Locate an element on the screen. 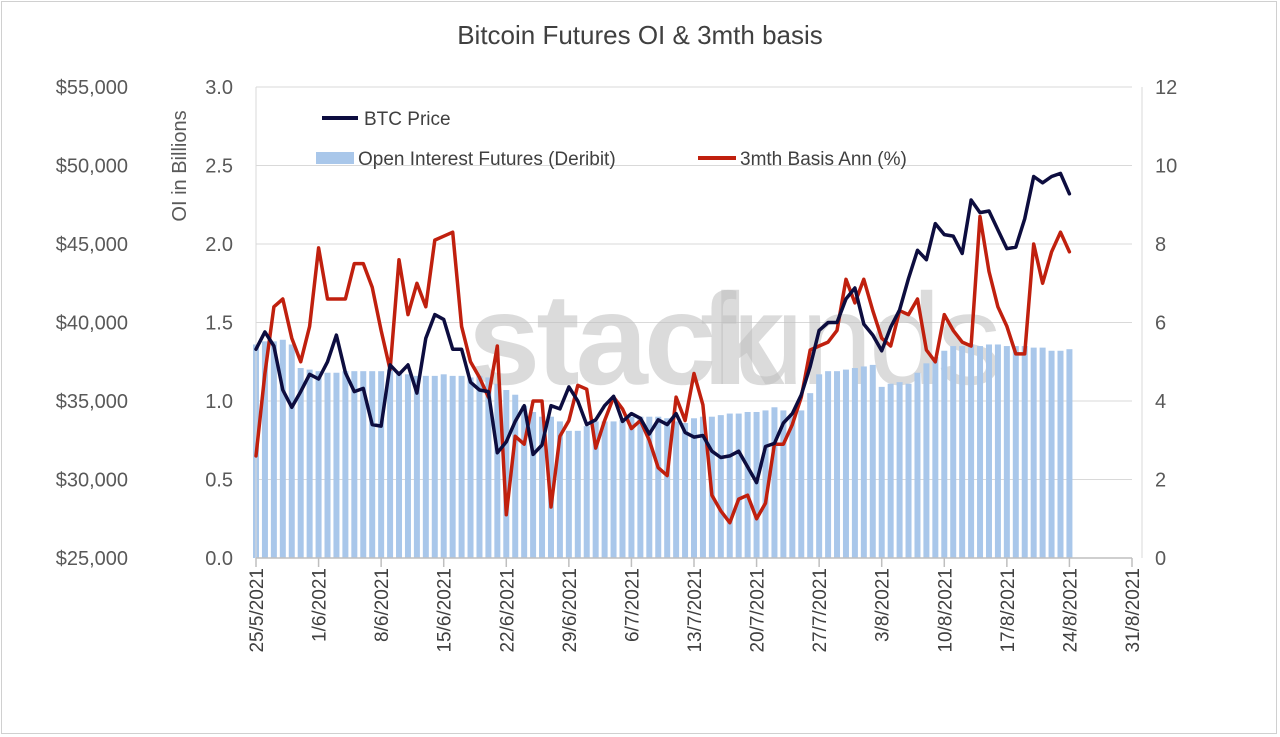 This screenshot has height=737, width=1280. oi-axis-tick-label: 0.5 is located at coordinates (219, 481).